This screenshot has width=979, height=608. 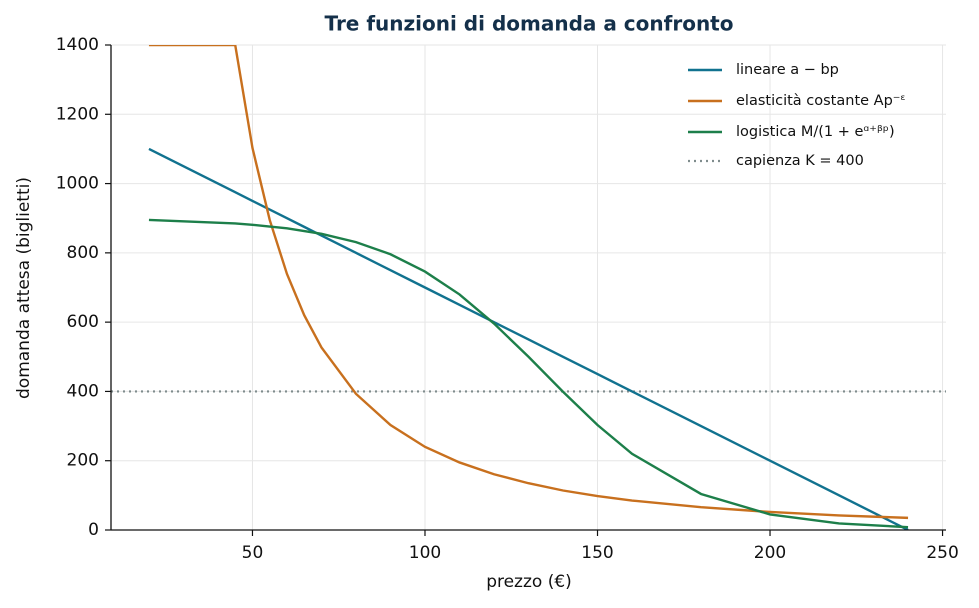 What do you see at coordinates (597, 553) in the screenshot?
I see `x-tick-label: 150` at bounding box center [597, 553].